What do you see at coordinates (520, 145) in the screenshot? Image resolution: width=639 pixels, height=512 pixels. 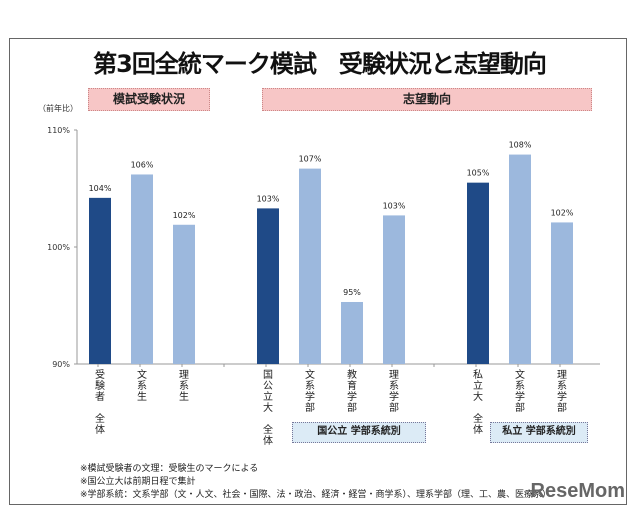 I see `data-label: 108%` at bounding box center [520, 145].